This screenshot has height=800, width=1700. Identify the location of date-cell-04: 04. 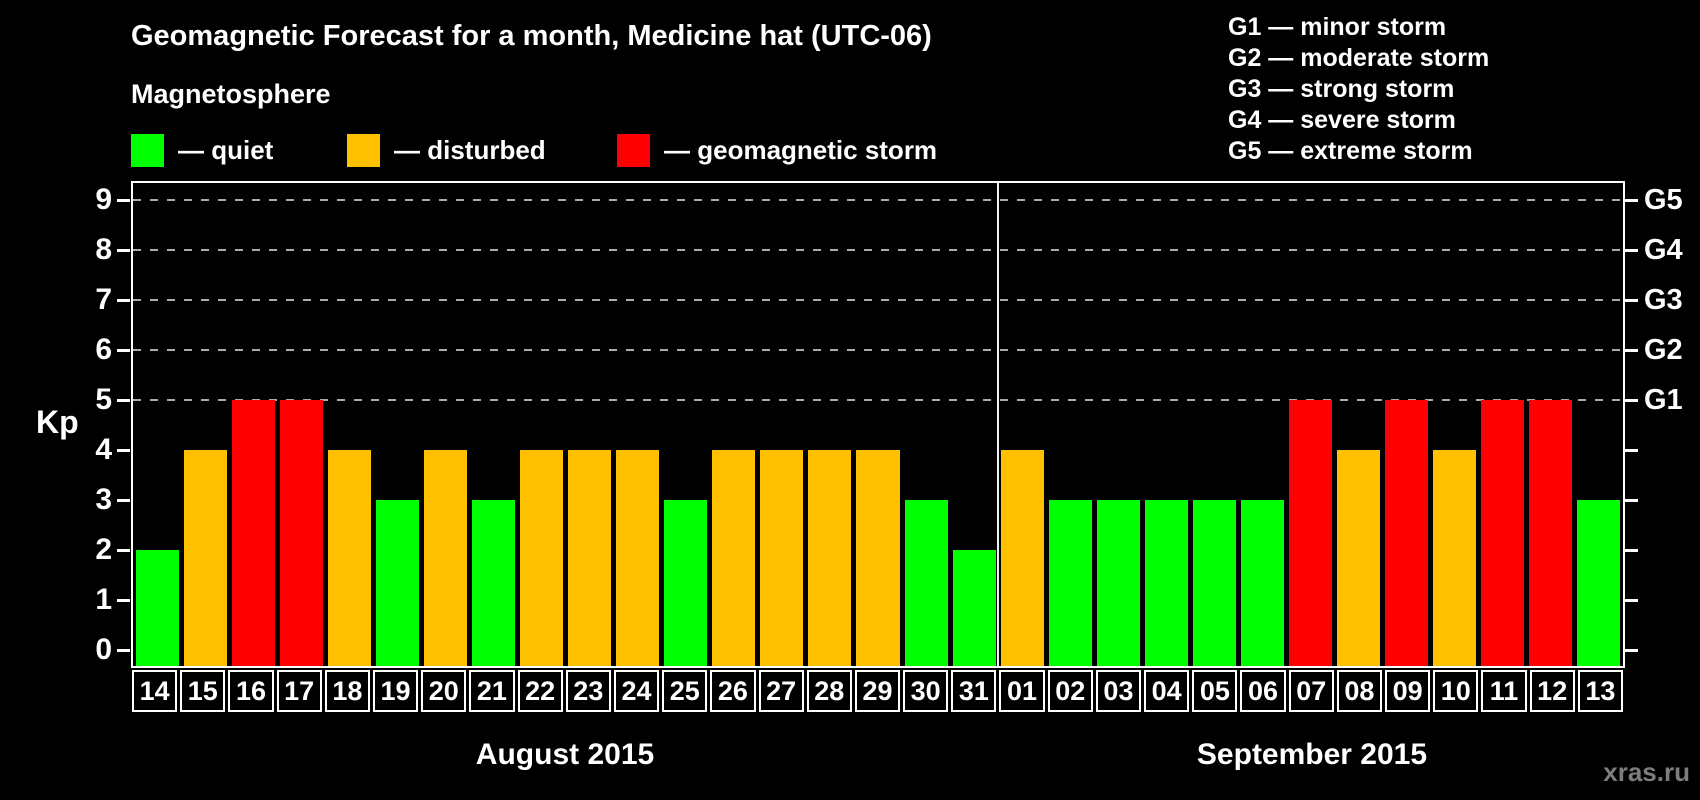
(1167, 691).